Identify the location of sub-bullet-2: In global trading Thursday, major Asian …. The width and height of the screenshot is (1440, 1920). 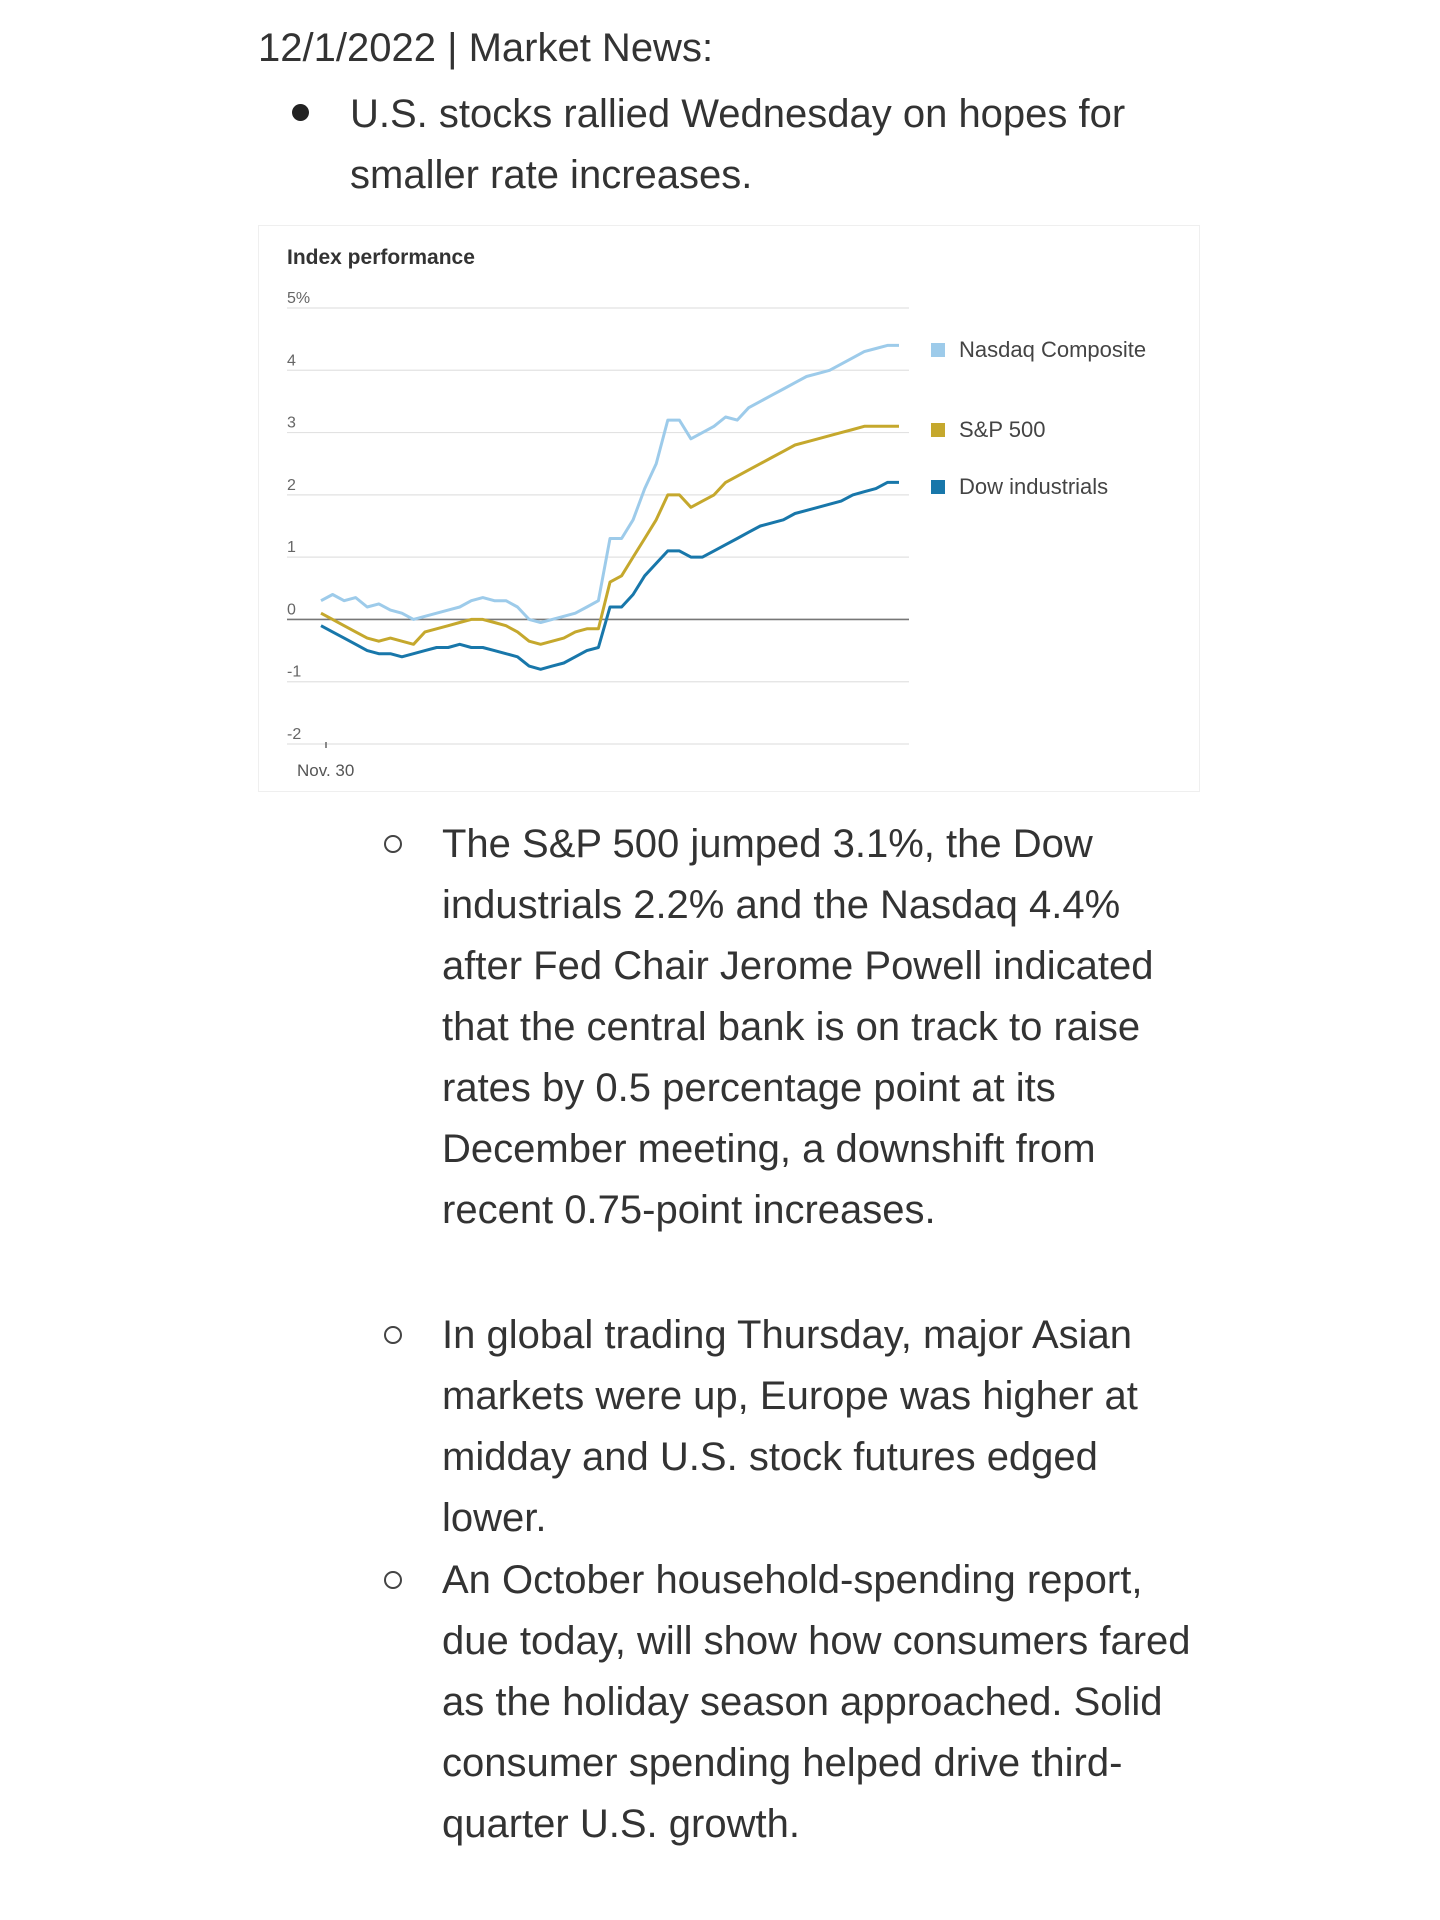
(790, 1426).